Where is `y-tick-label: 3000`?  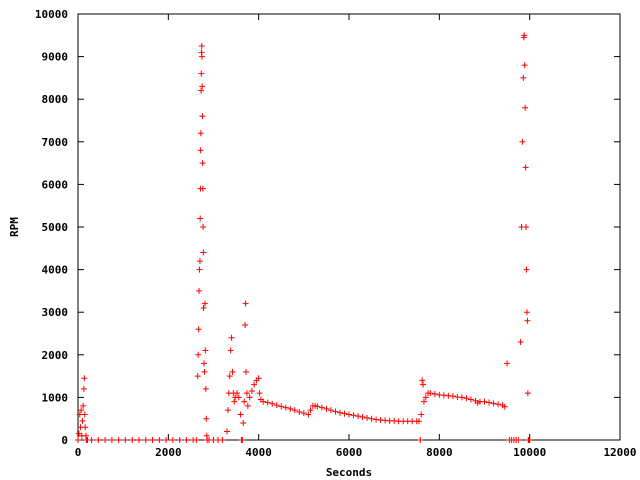
y-tick-label: 3000 is located at coordinates (55, 312).